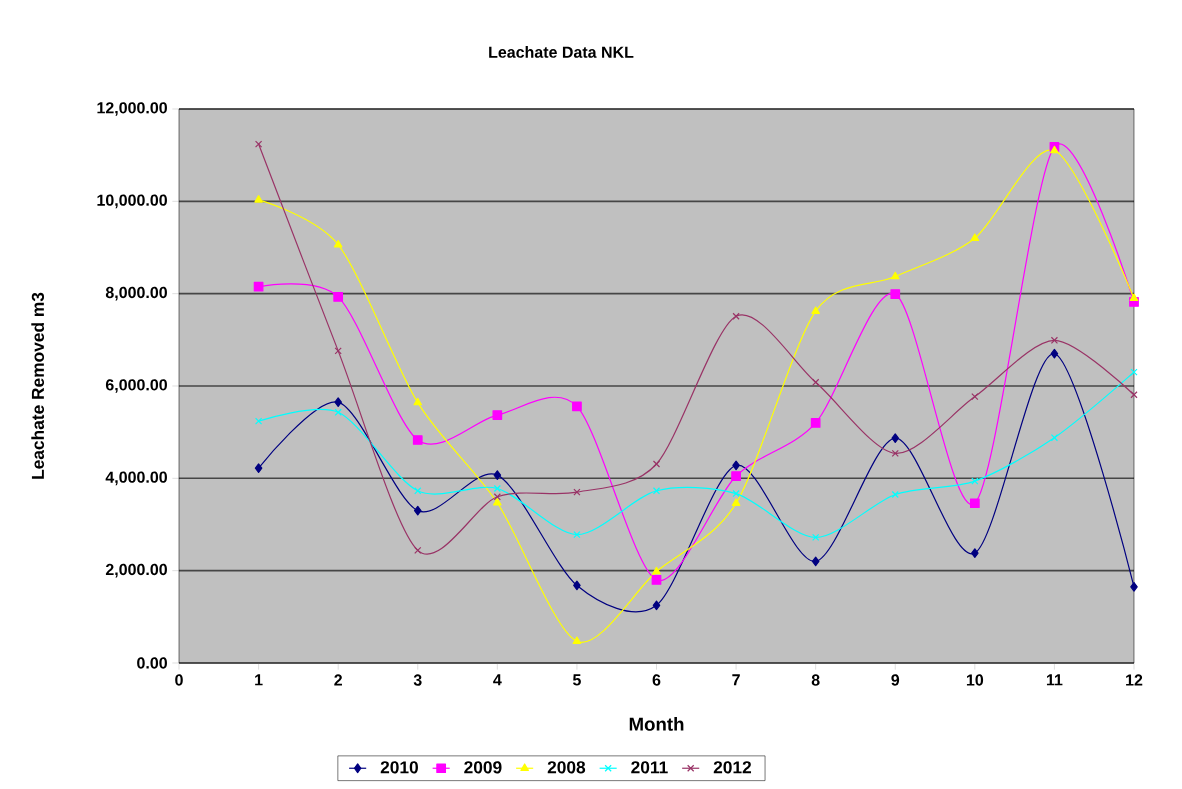  Describe the element at coordinates (975, 680) in the screenshot. I see `x-tick-label: 10` at that location.